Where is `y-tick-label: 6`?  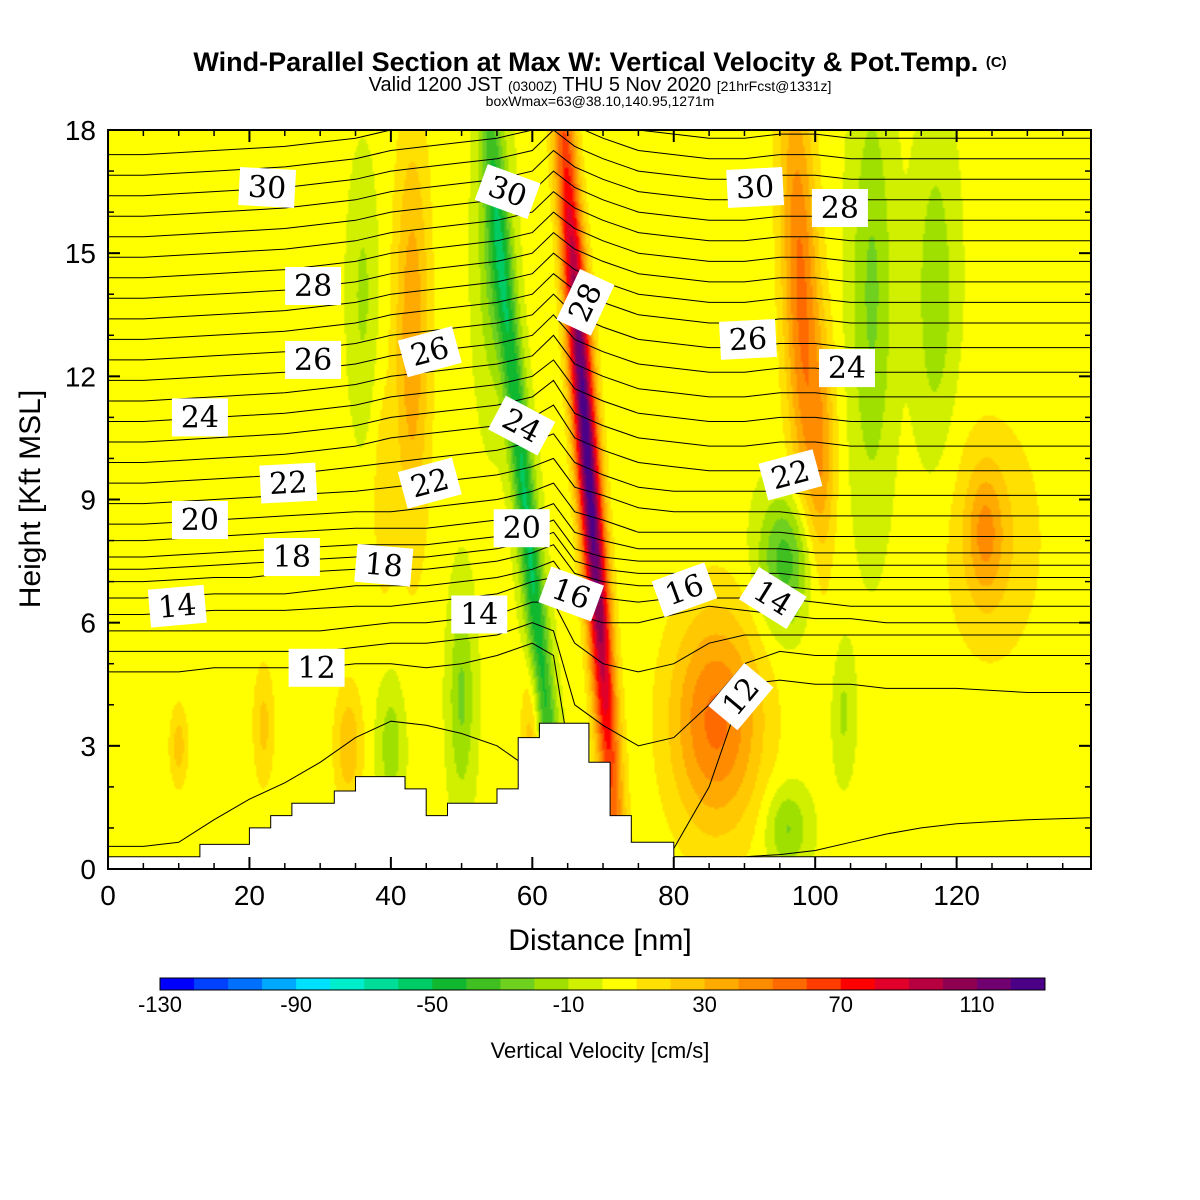 y-tick-label: 6 is located at coordinates (88, 623).